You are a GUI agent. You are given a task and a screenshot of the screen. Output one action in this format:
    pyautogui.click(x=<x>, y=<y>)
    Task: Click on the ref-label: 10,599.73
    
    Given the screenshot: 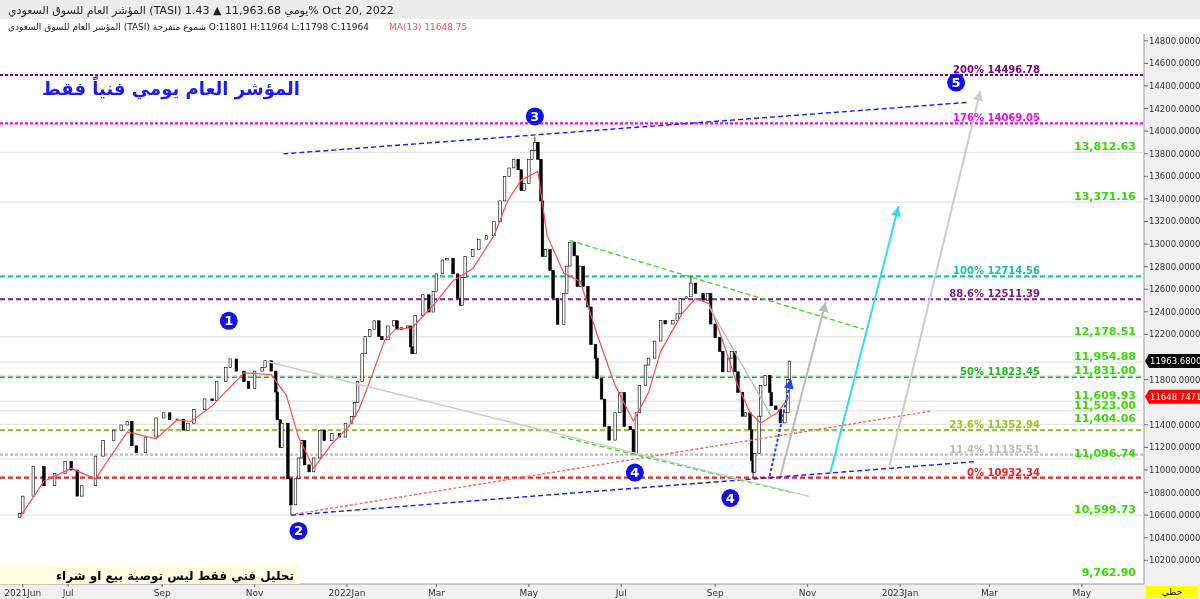 What is the action you would take?
    pyautogui.click(x=1105, y=510)
    